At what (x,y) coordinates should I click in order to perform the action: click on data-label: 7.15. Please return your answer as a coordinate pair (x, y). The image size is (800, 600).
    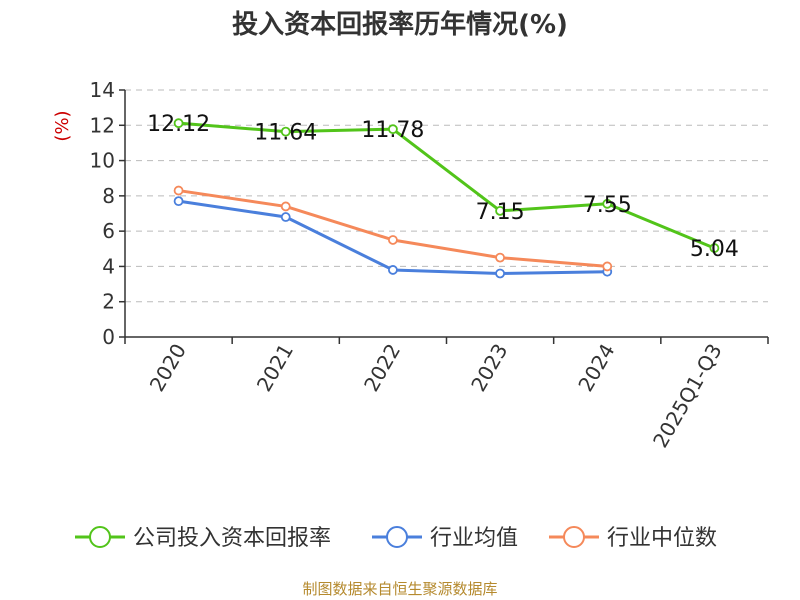
    Looking at the image, I should click on (500, 212).